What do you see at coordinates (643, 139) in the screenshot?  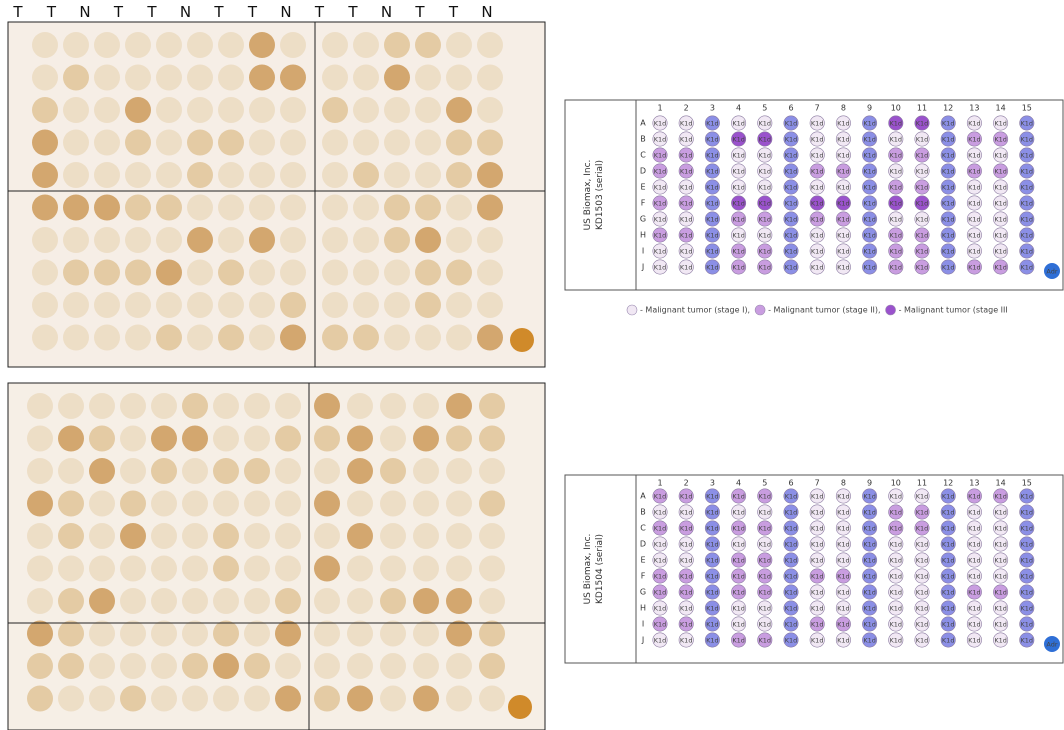 I see `row-letter: B` at bounding box center [643, 139].